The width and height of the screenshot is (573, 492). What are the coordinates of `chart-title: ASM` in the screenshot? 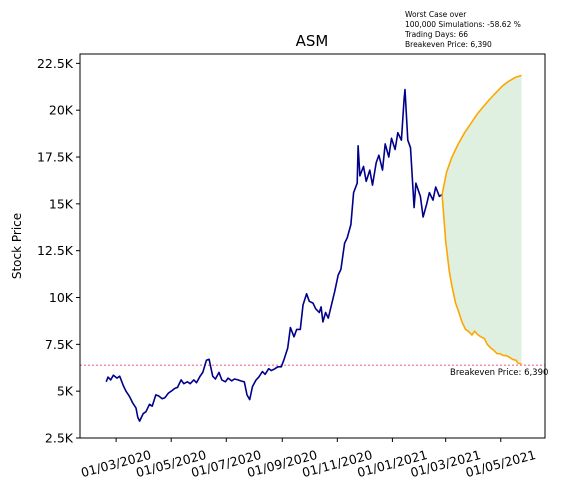 It's located at (312, 41).